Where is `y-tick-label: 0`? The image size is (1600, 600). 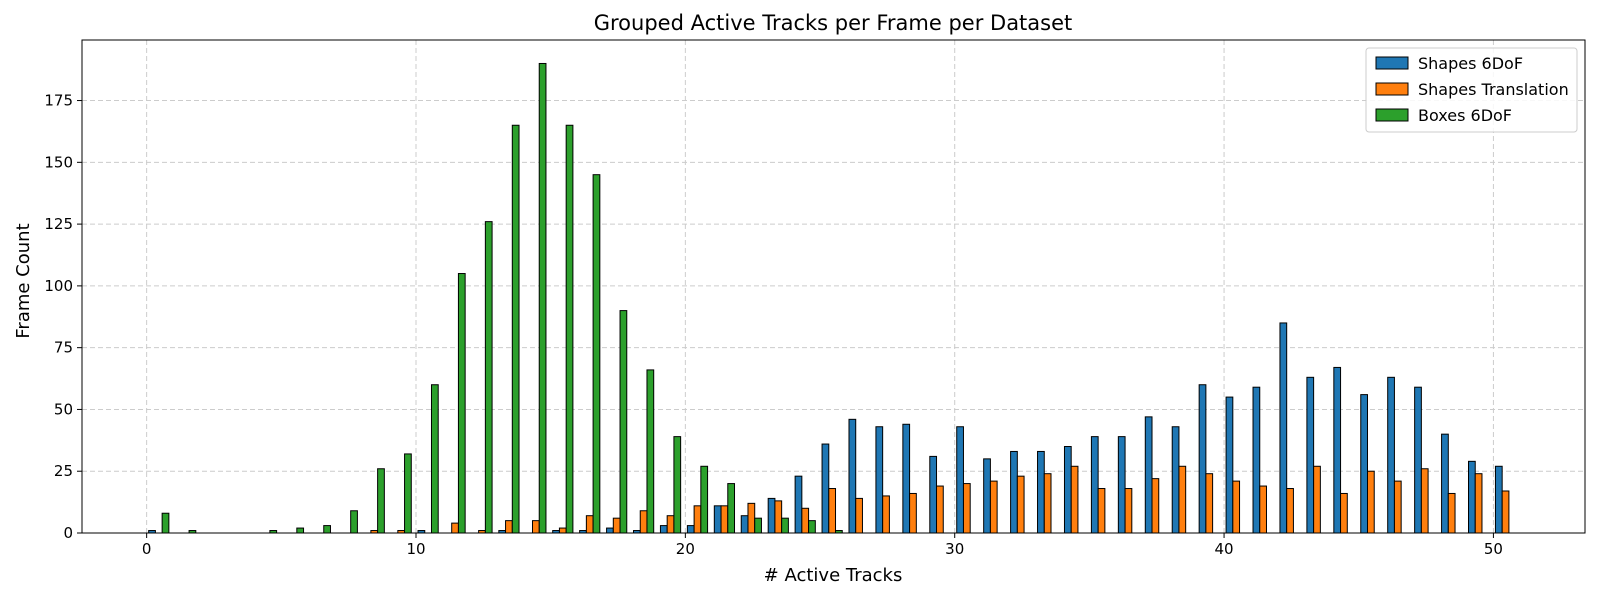 y-tick-label: 0 is located at coordinates (68, 533).